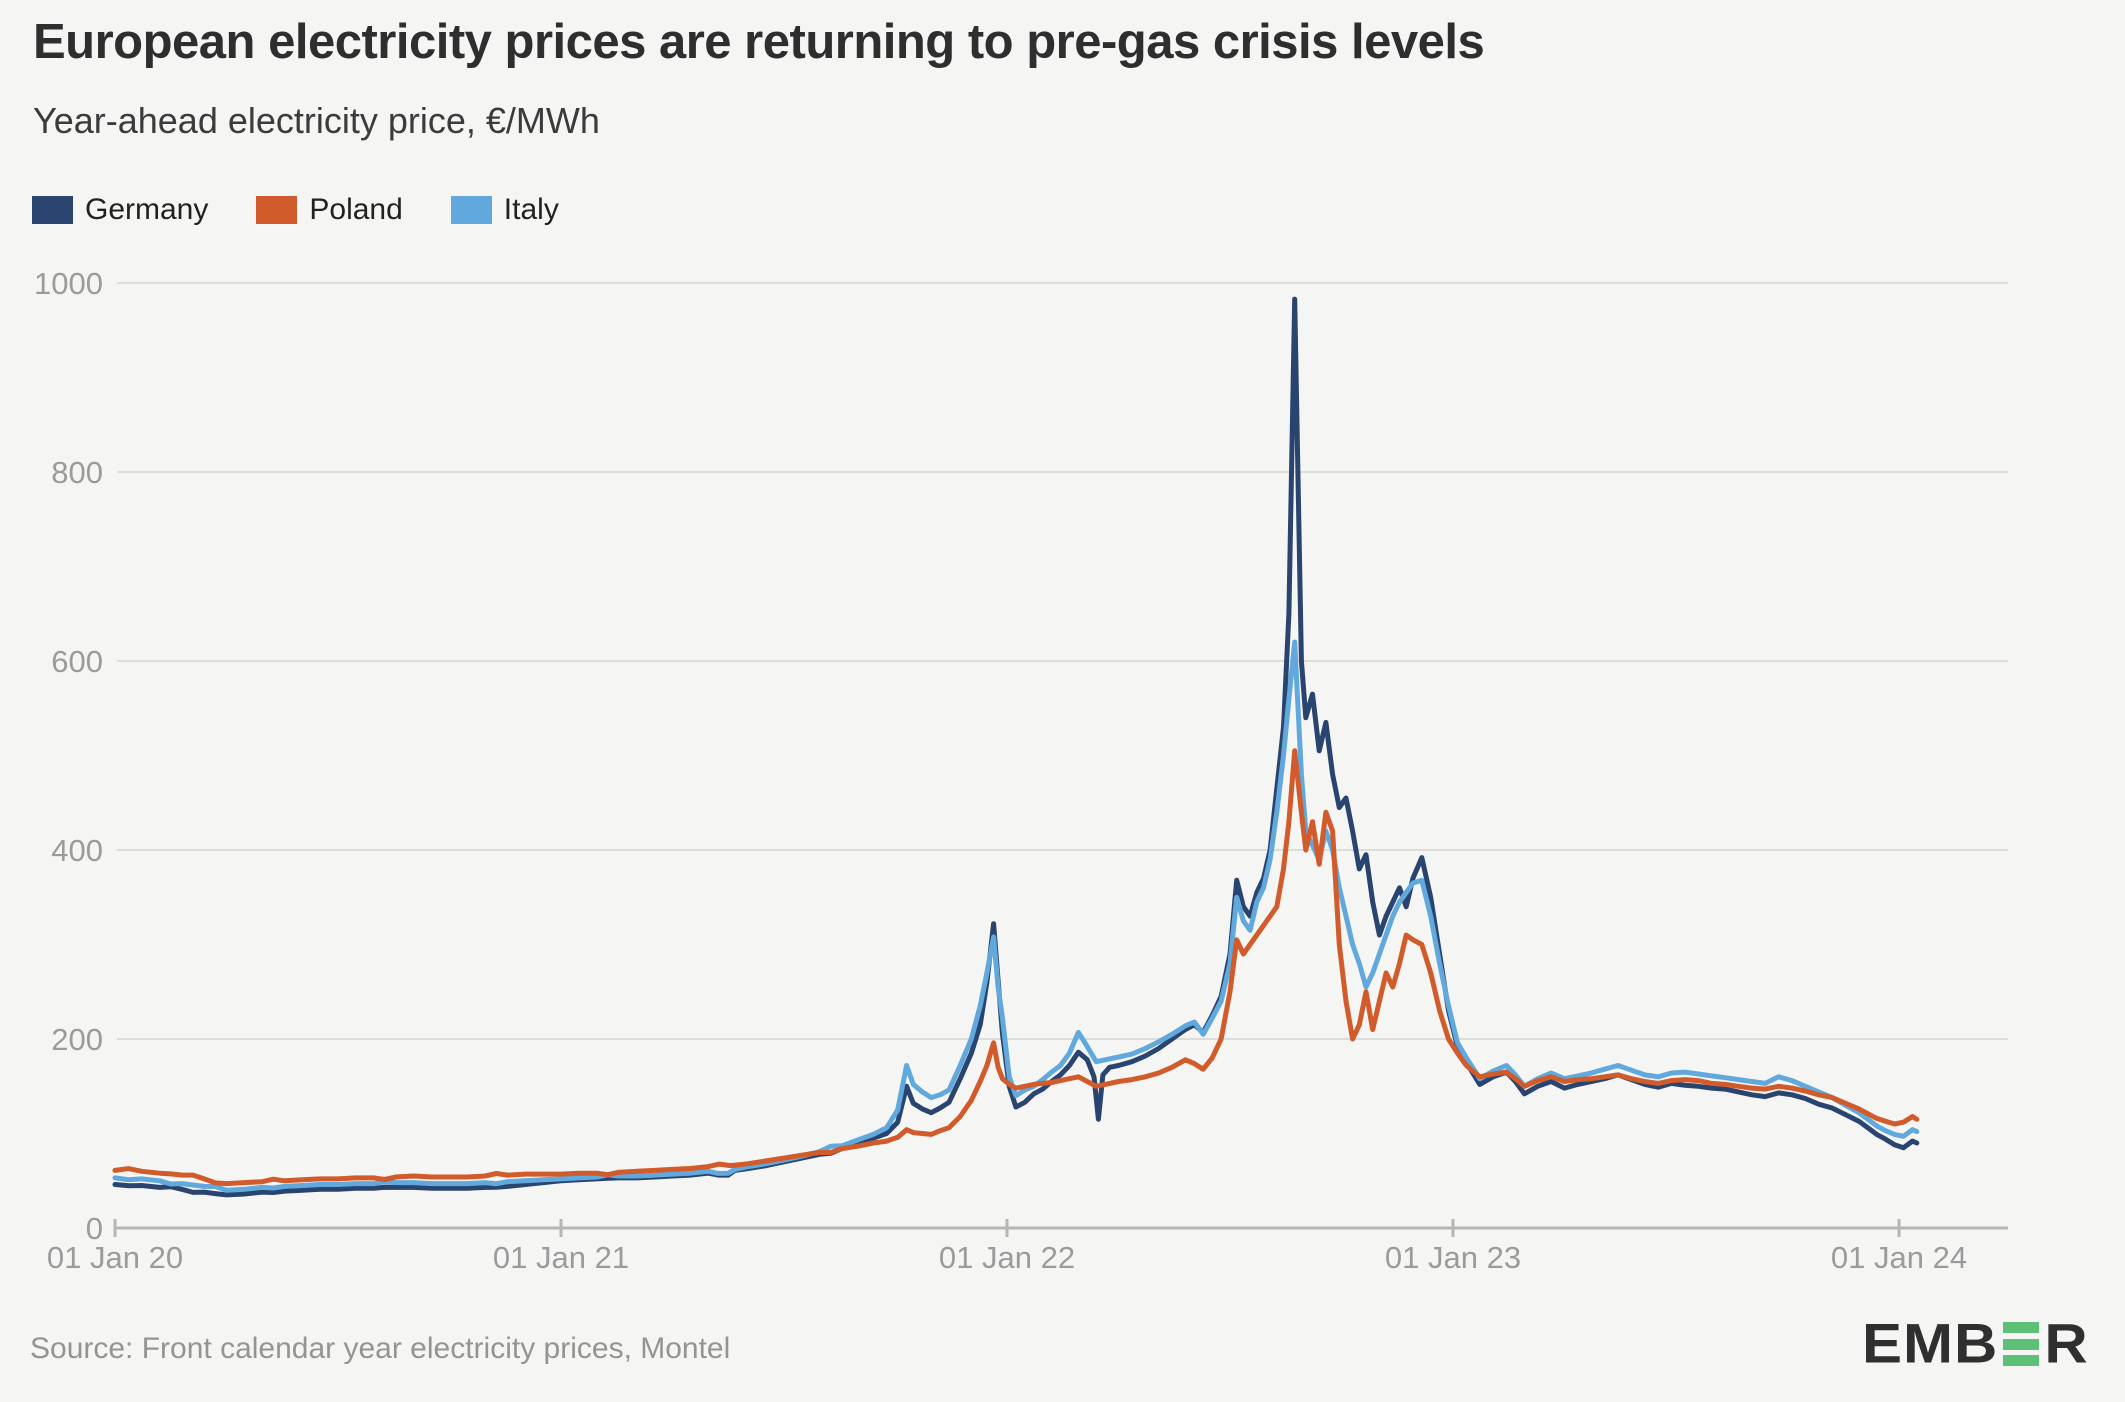 This screenshot has width=2125, height=1402. What do you see at coordinates (1899, 1257) in the screenshot?
I see `x-tick-label-01-Jan-24: 01 Jan 24` at bounding box center [1899, 1257].